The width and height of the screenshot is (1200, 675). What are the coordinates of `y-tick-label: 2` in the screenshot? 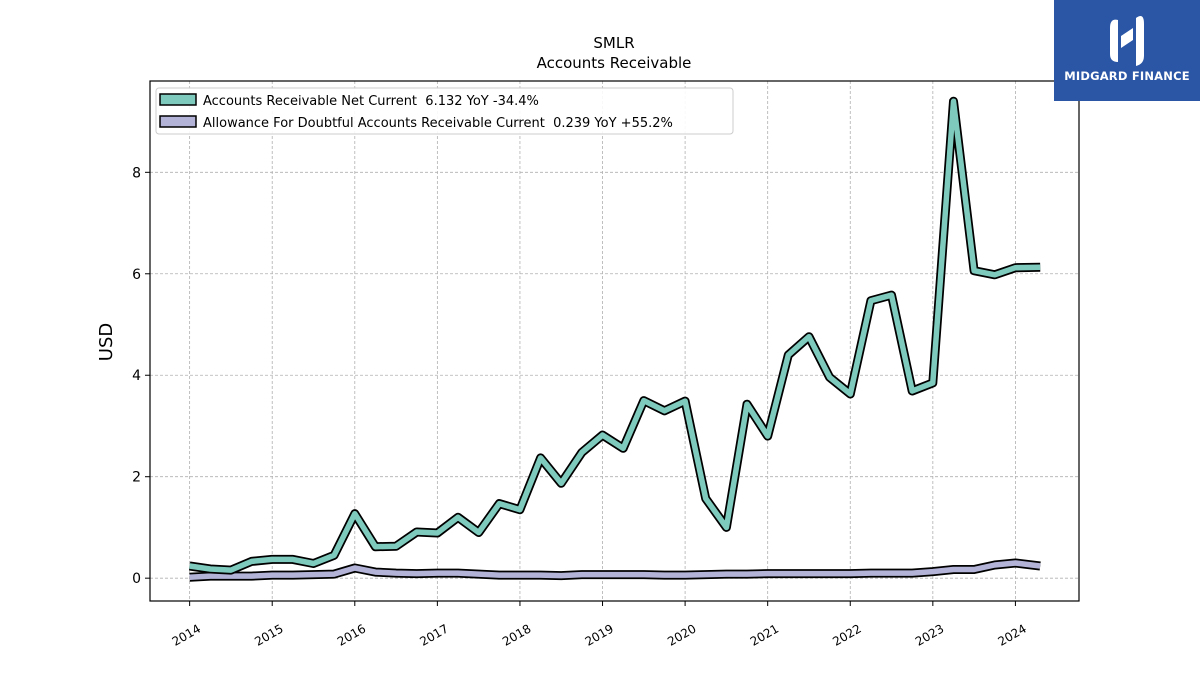 It's located at (136, 478).